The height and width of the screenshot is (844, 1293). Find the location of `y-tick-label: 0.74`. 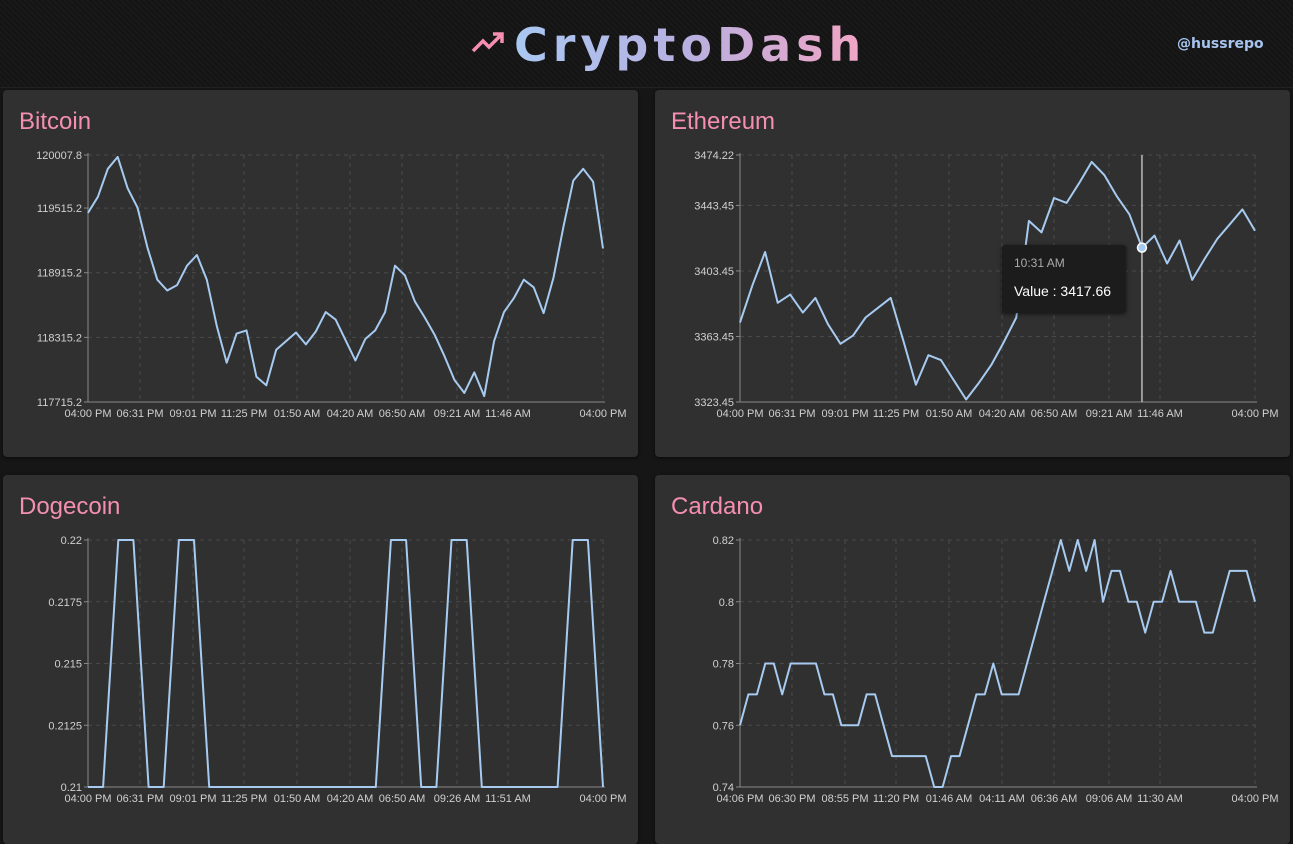

y-tick-label: 0.74 is located at coordinates (723, 788).